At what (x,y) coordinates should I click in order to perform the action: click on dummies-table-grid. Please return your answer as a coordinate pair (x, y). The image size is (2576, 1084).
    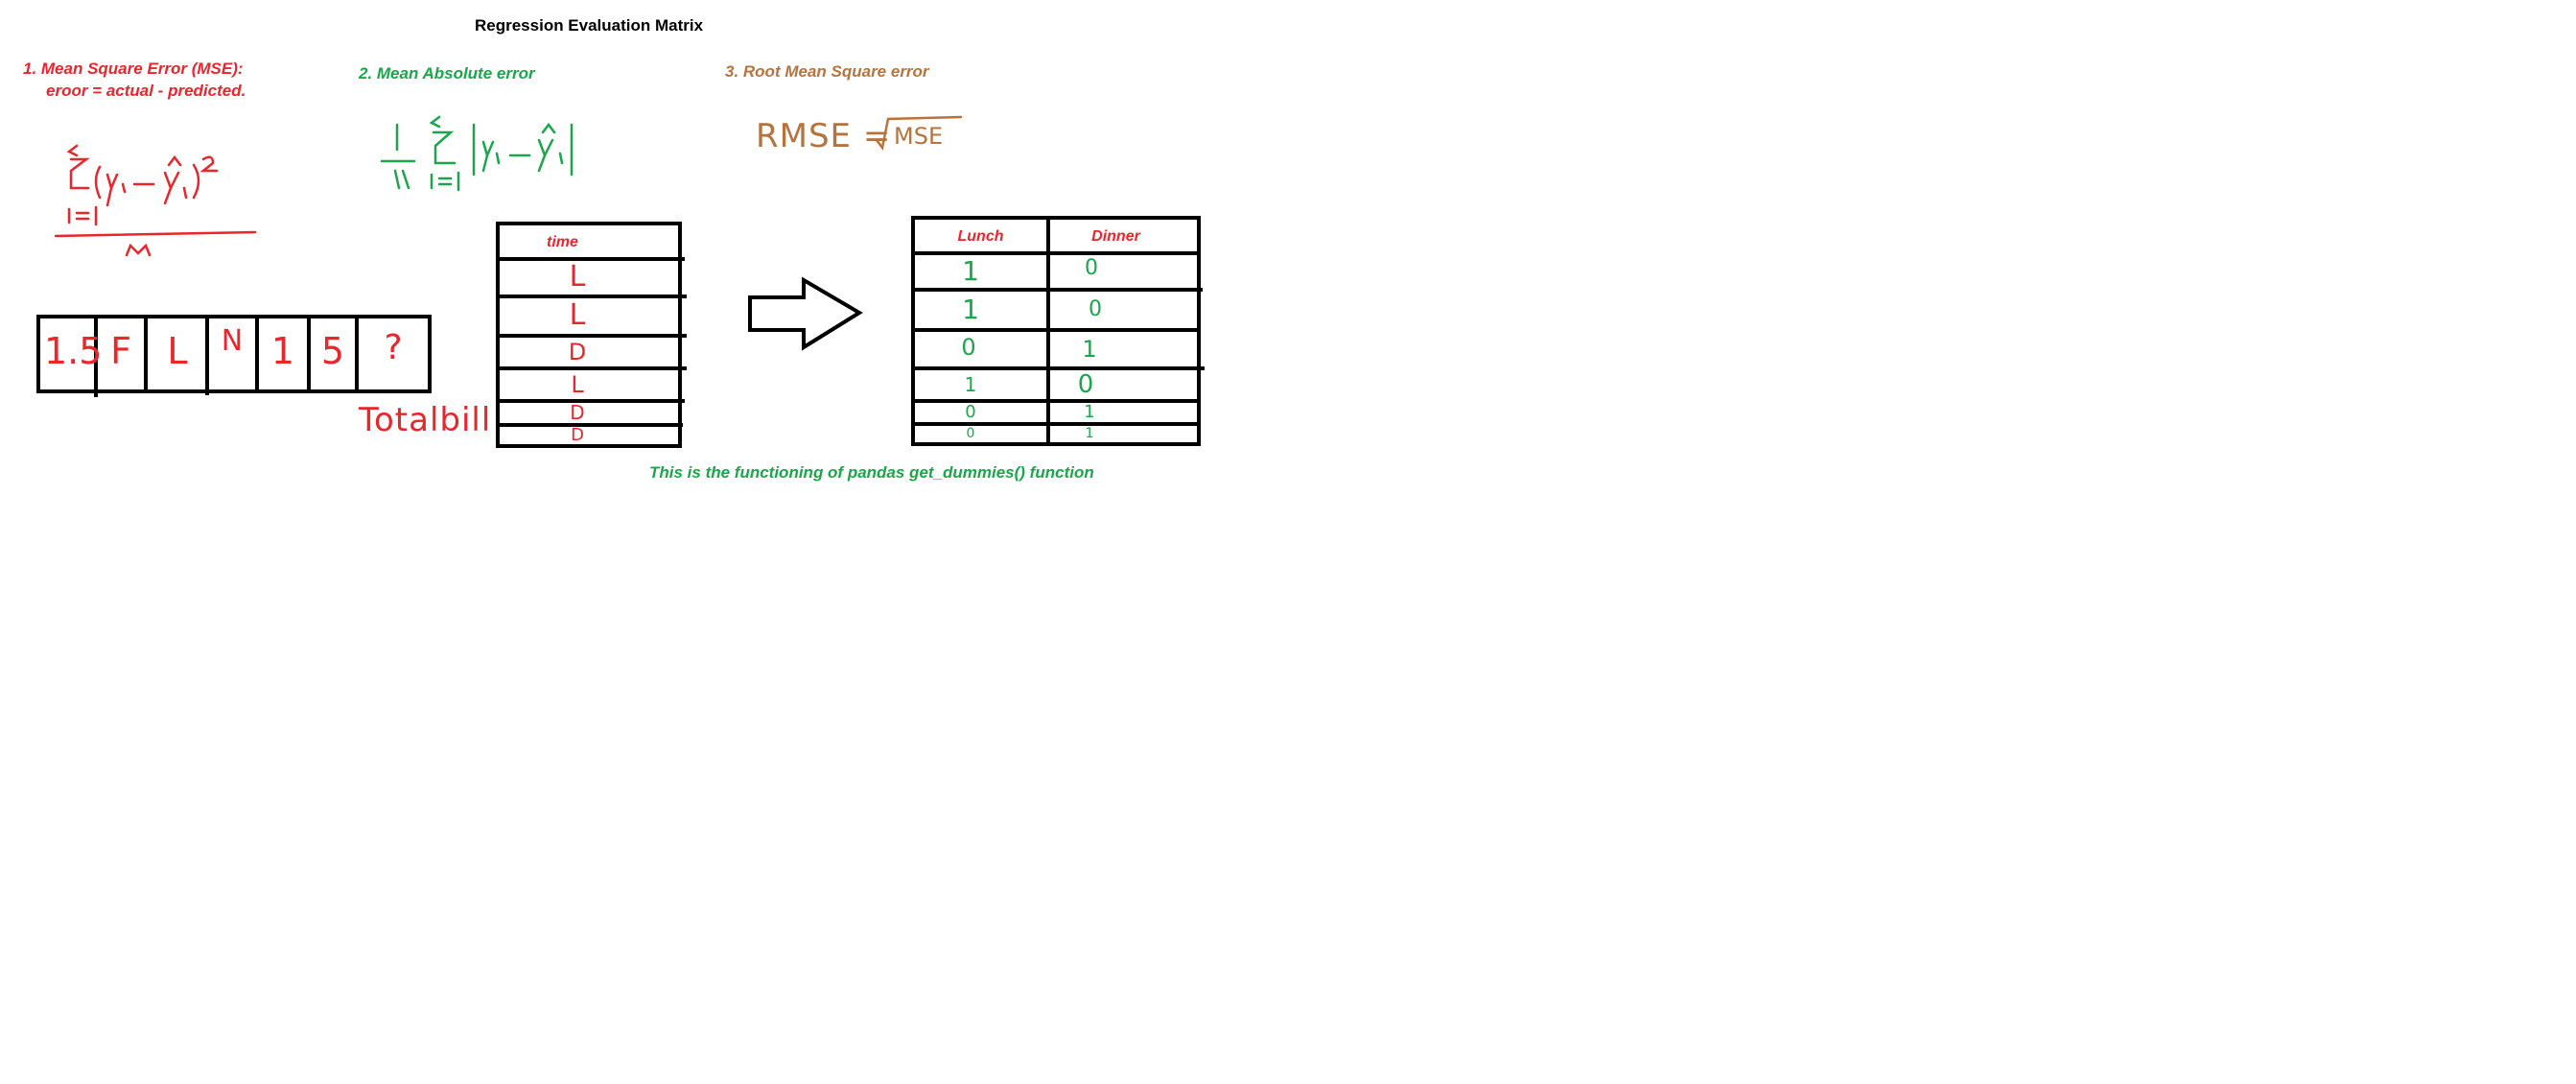
    Looking at the image, I should click on (1058, 331).